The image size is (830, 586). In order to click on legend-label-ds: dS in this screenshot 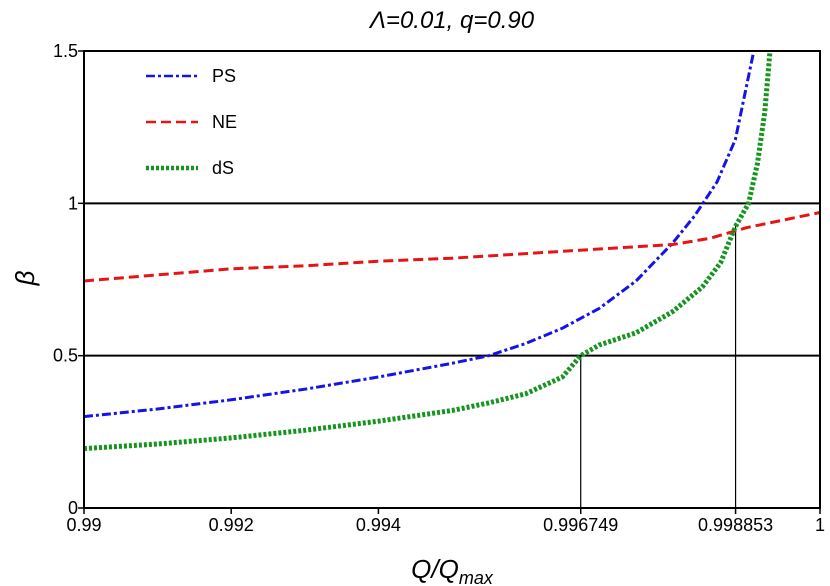, I will do `click(223, 168)`.